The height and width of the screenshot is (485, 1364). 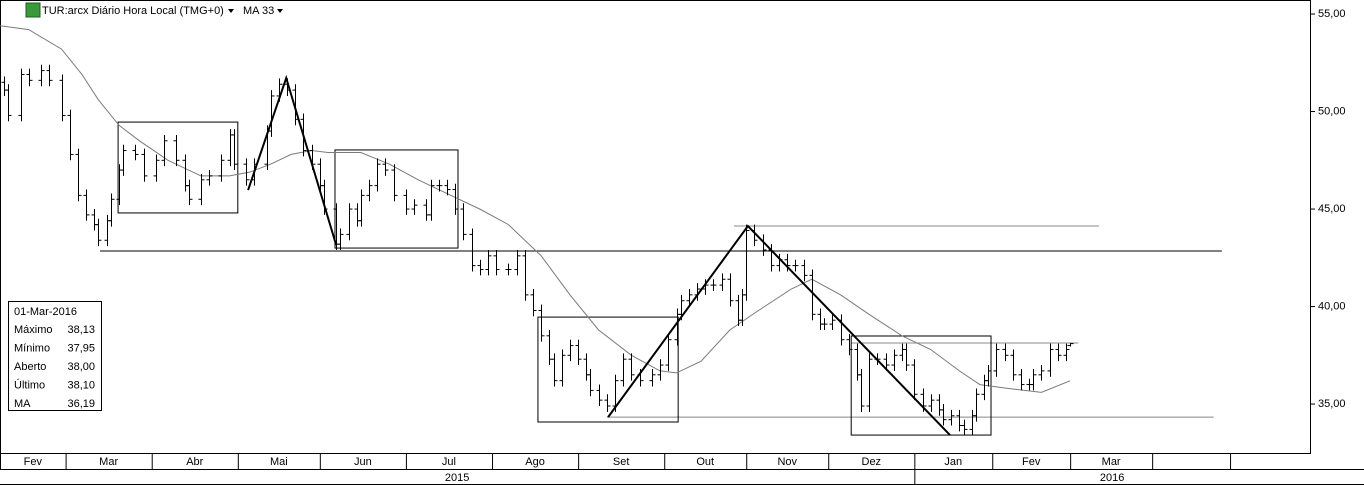 What do you see at coordinates (1332, 404) in the screenshot?
I see `y-tick-label: 35,00` at bounding box center [1332, 404].